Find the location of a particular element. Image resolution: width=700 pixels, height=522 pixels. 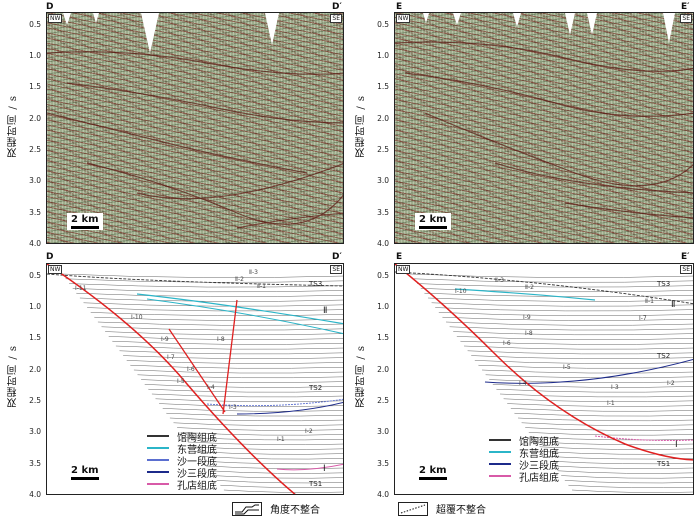

angular-unconformity-label: 角度不整合 is located at coordinates (295, 510).